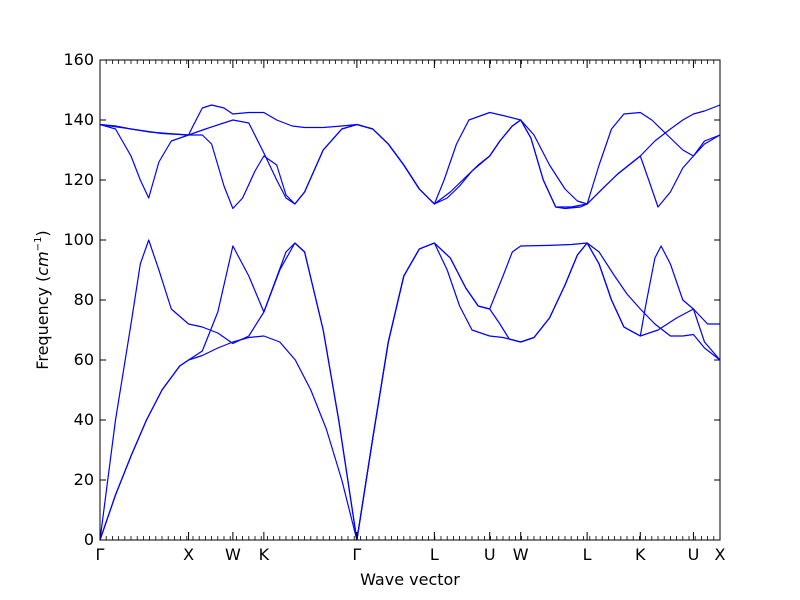 Image resolution: width=800 pixels, height=600 pixels. I want to click on x-axis-label: Wave vector, so click(410, 579).